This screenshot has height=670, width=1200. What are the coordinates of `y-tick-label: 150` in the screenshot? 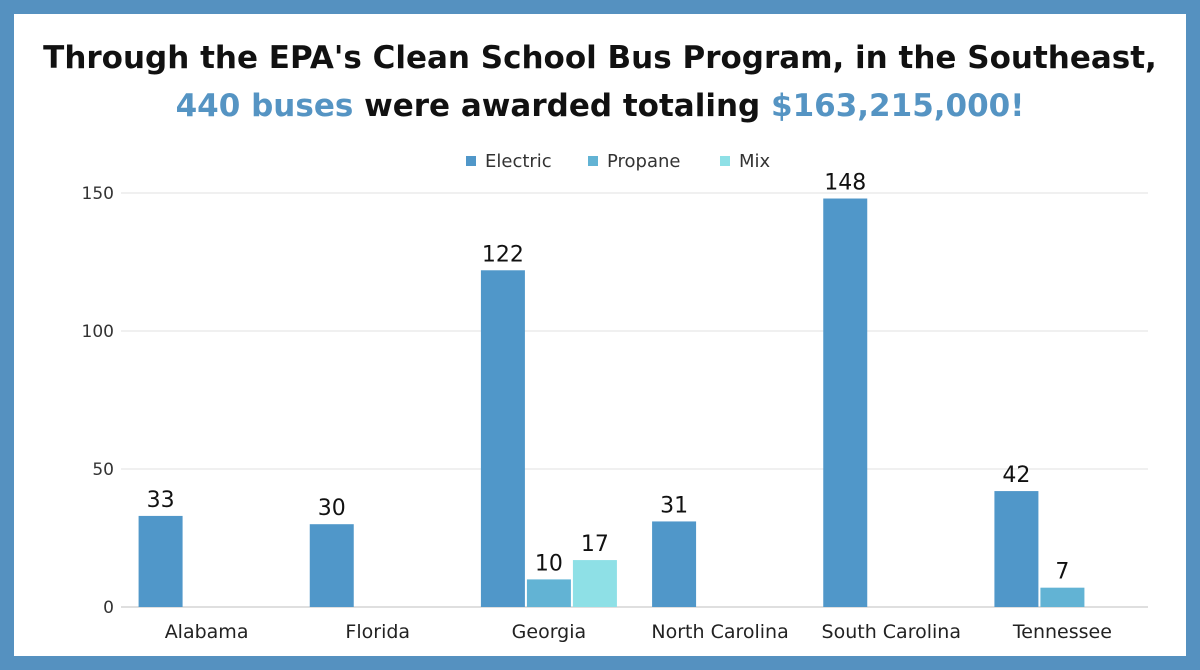 It's located at (98, 194).